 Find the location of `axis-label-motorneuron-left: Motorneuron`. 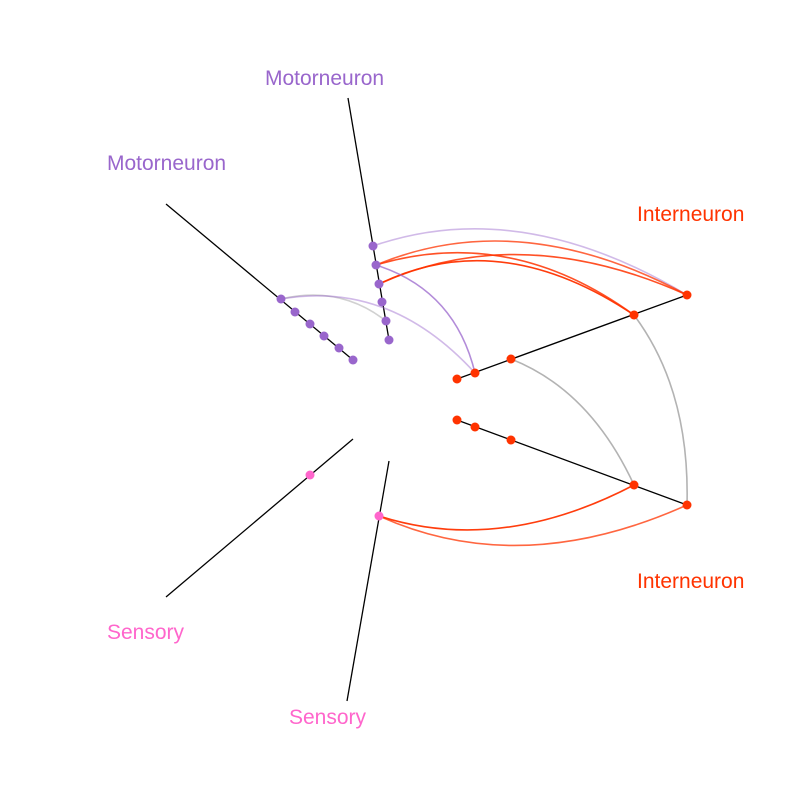

axis-label-motorneuron-left: Motorneuron is located at coordinates (167, 163).